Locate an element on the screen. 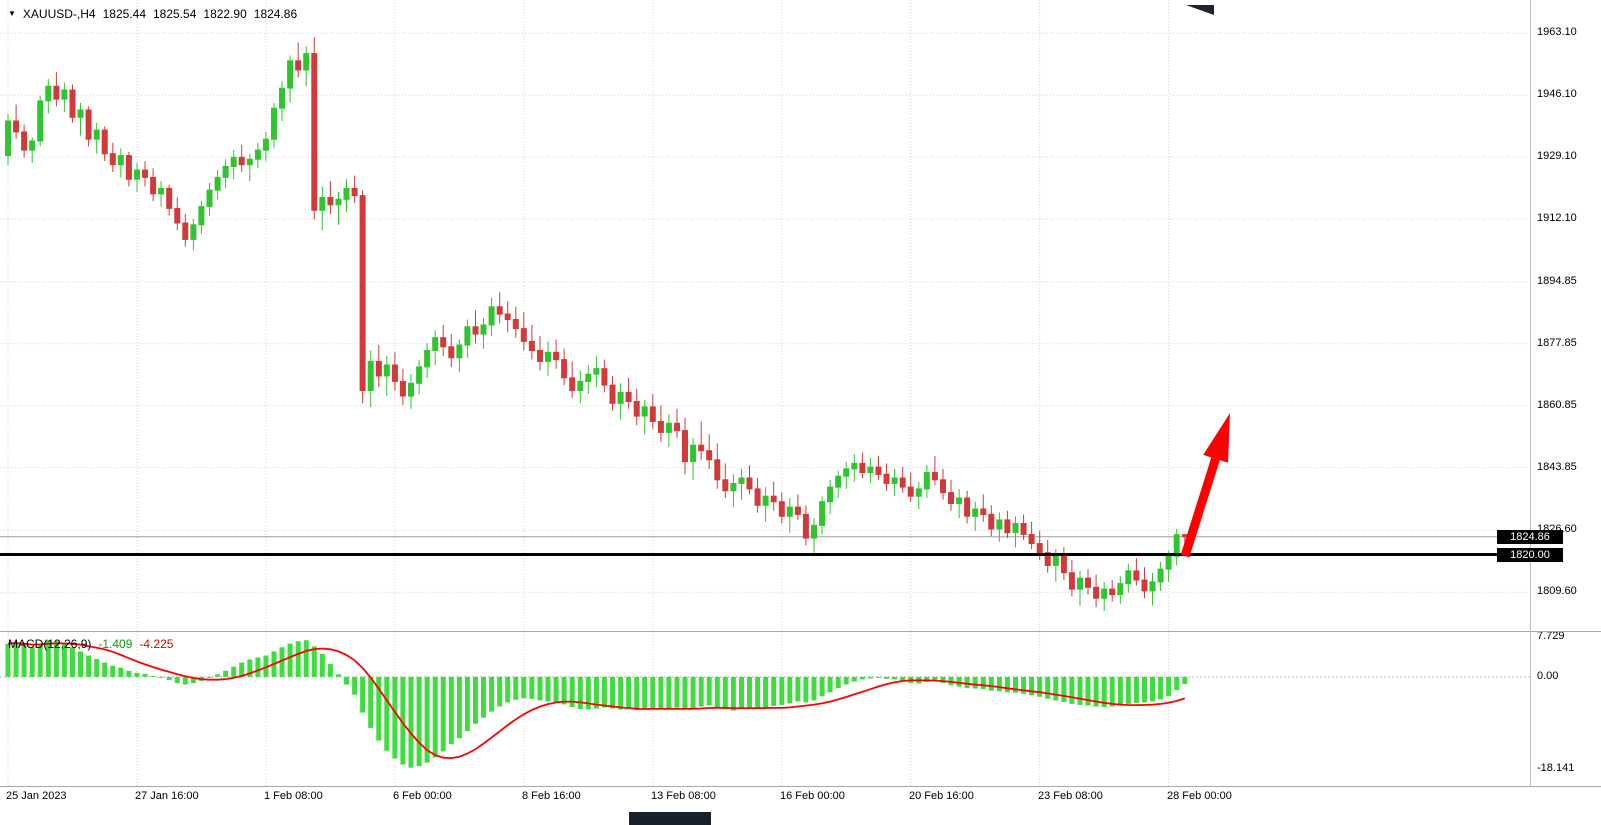 Image resolution: width=1601 pixels, height=825 pixels. time-axis-label: 27 Jan 16:00 is located at coordinates (167, 796).